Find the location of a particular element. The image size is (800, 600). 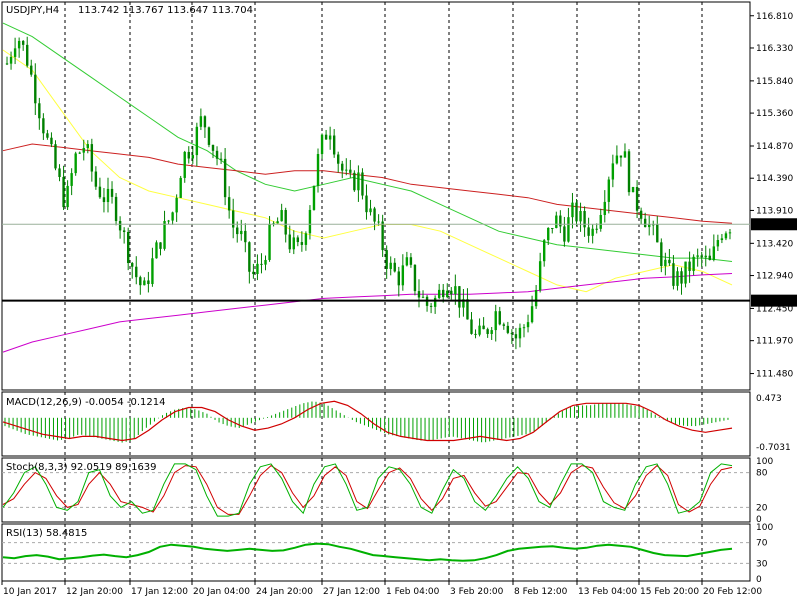

x-tick-label-7: 3 Feb 20:00 is located at coordinates (477, 592).